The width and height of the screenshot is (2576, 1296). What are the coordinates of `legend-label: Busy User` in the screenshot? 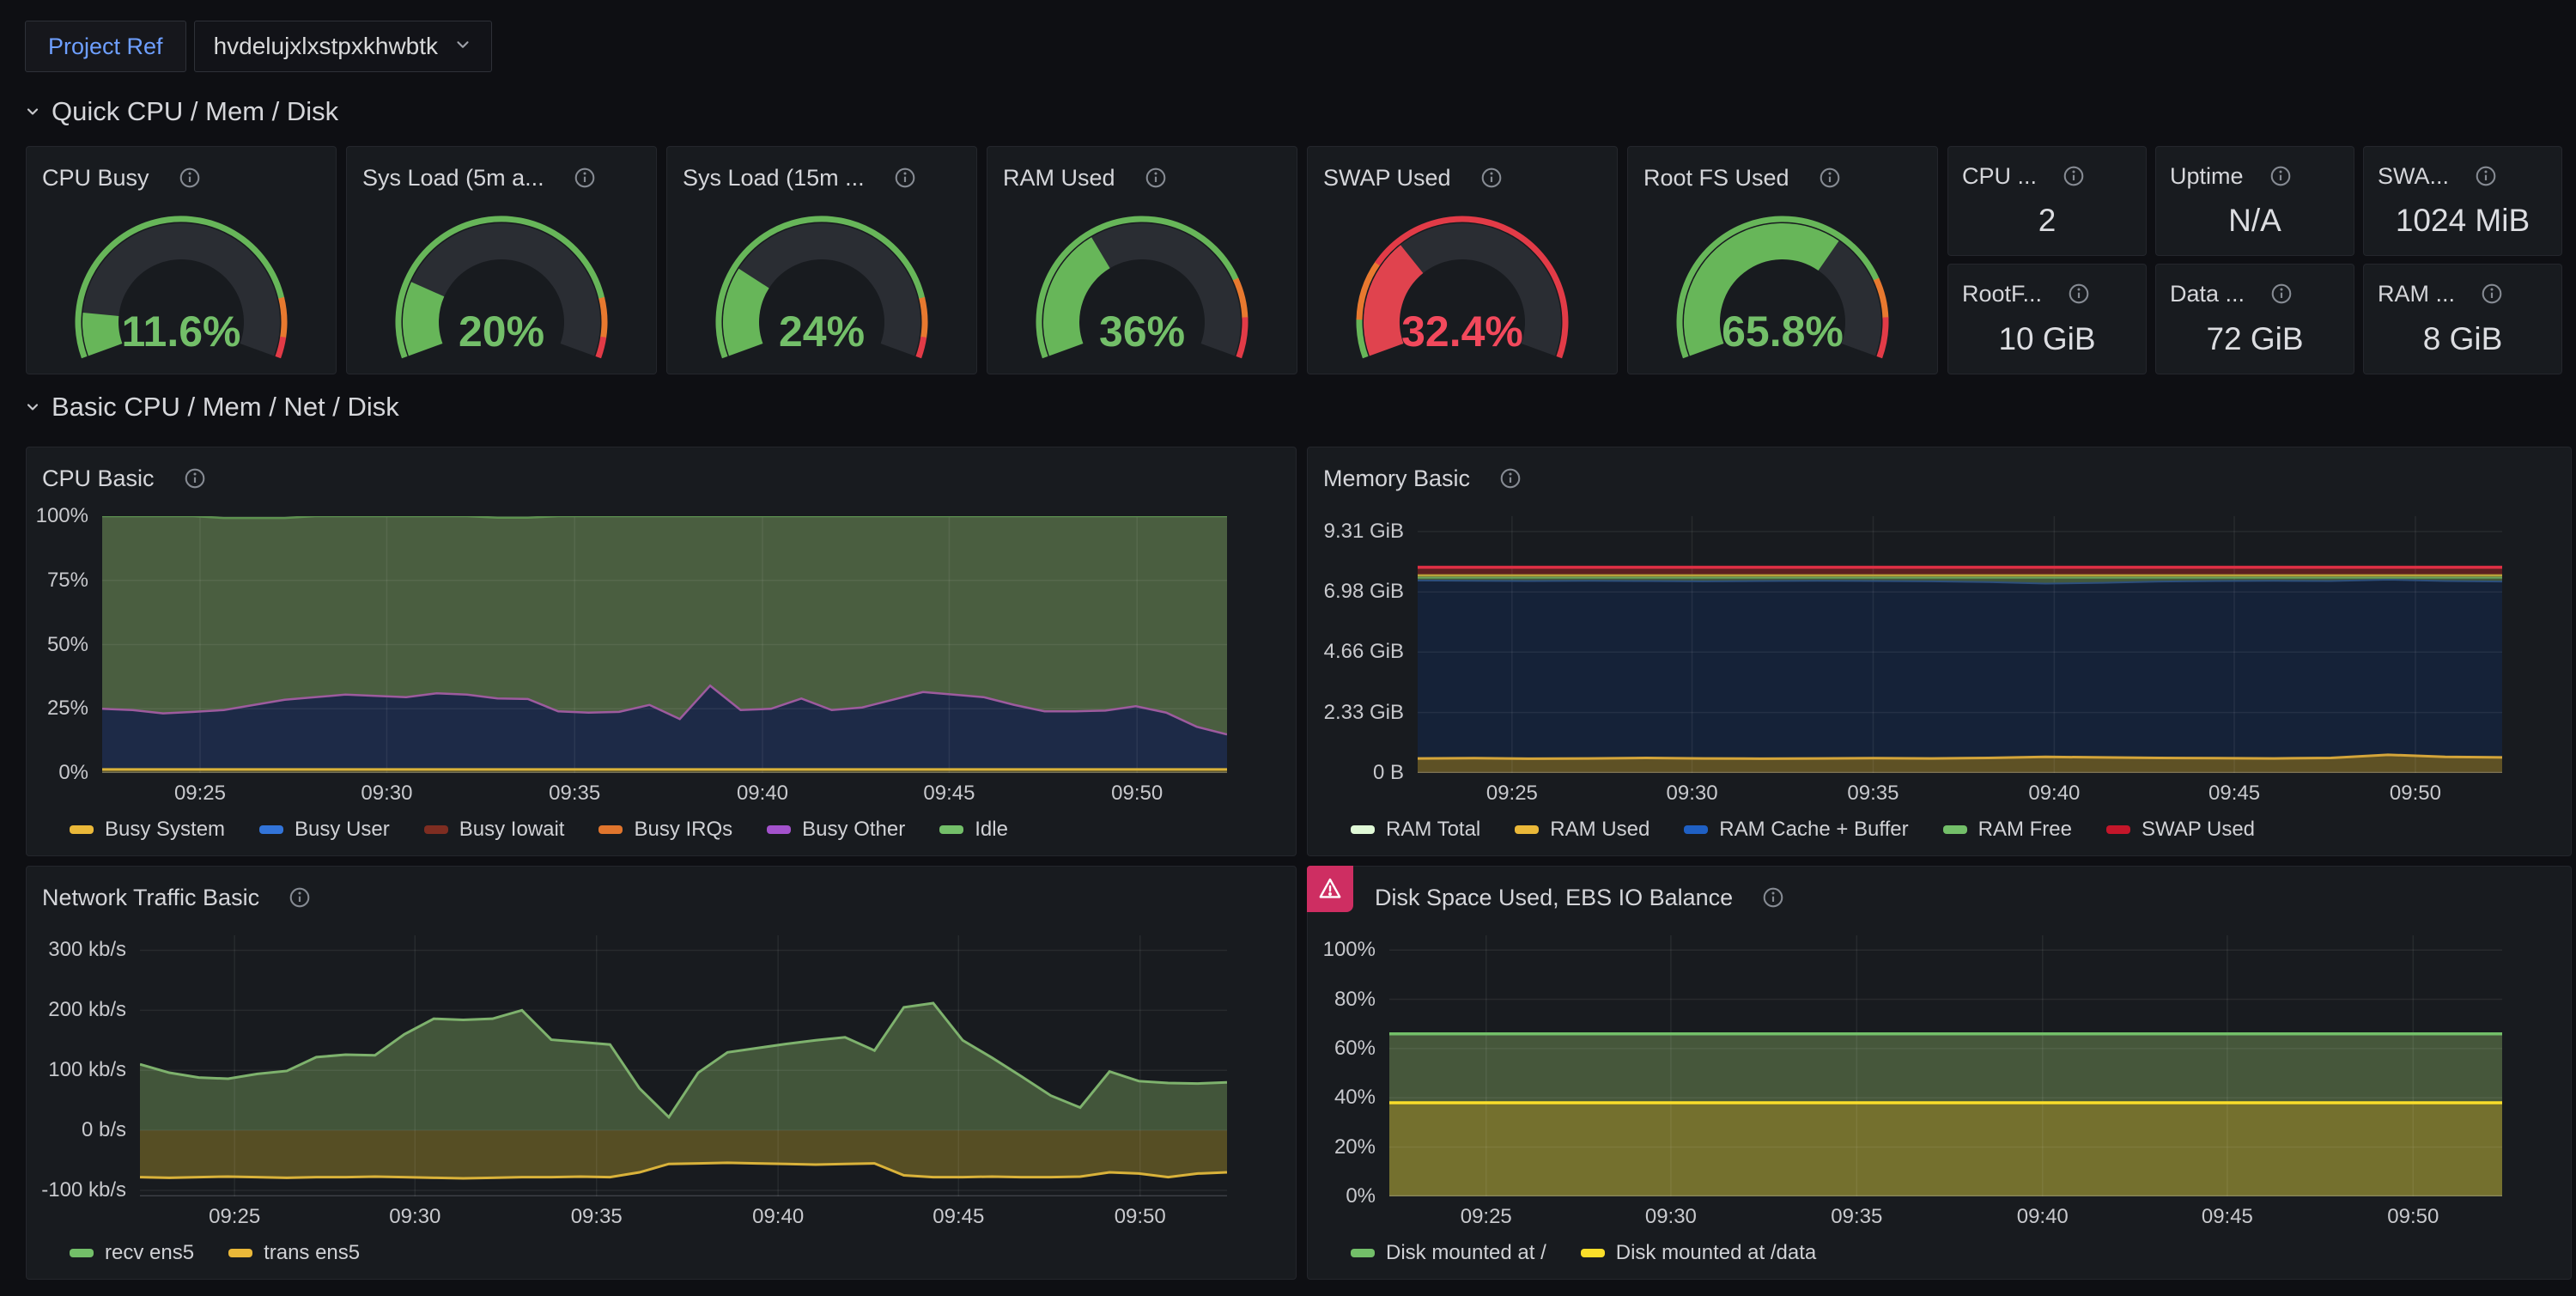 It's located at (343, 829).